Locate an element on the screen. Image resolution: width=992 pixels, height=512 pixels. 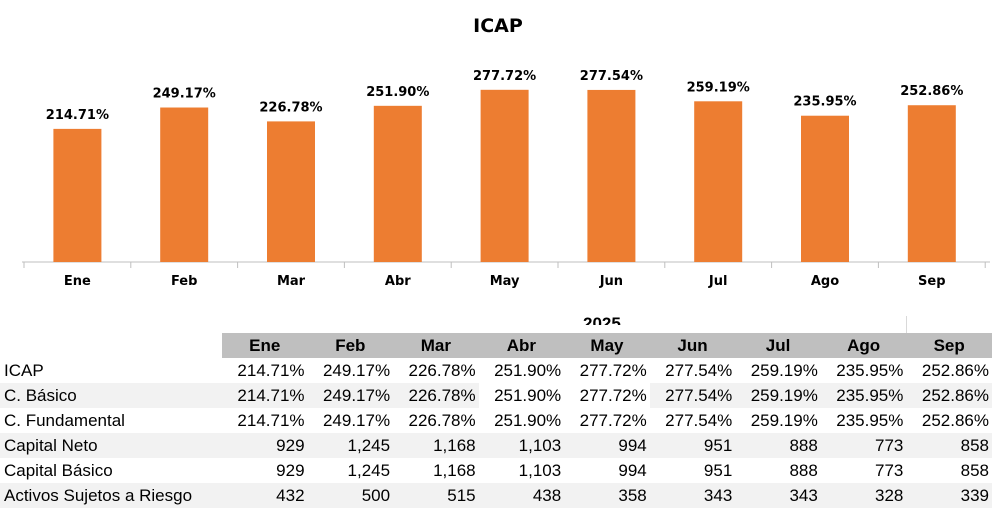
bar-abr is located at coordinates (397, 184).